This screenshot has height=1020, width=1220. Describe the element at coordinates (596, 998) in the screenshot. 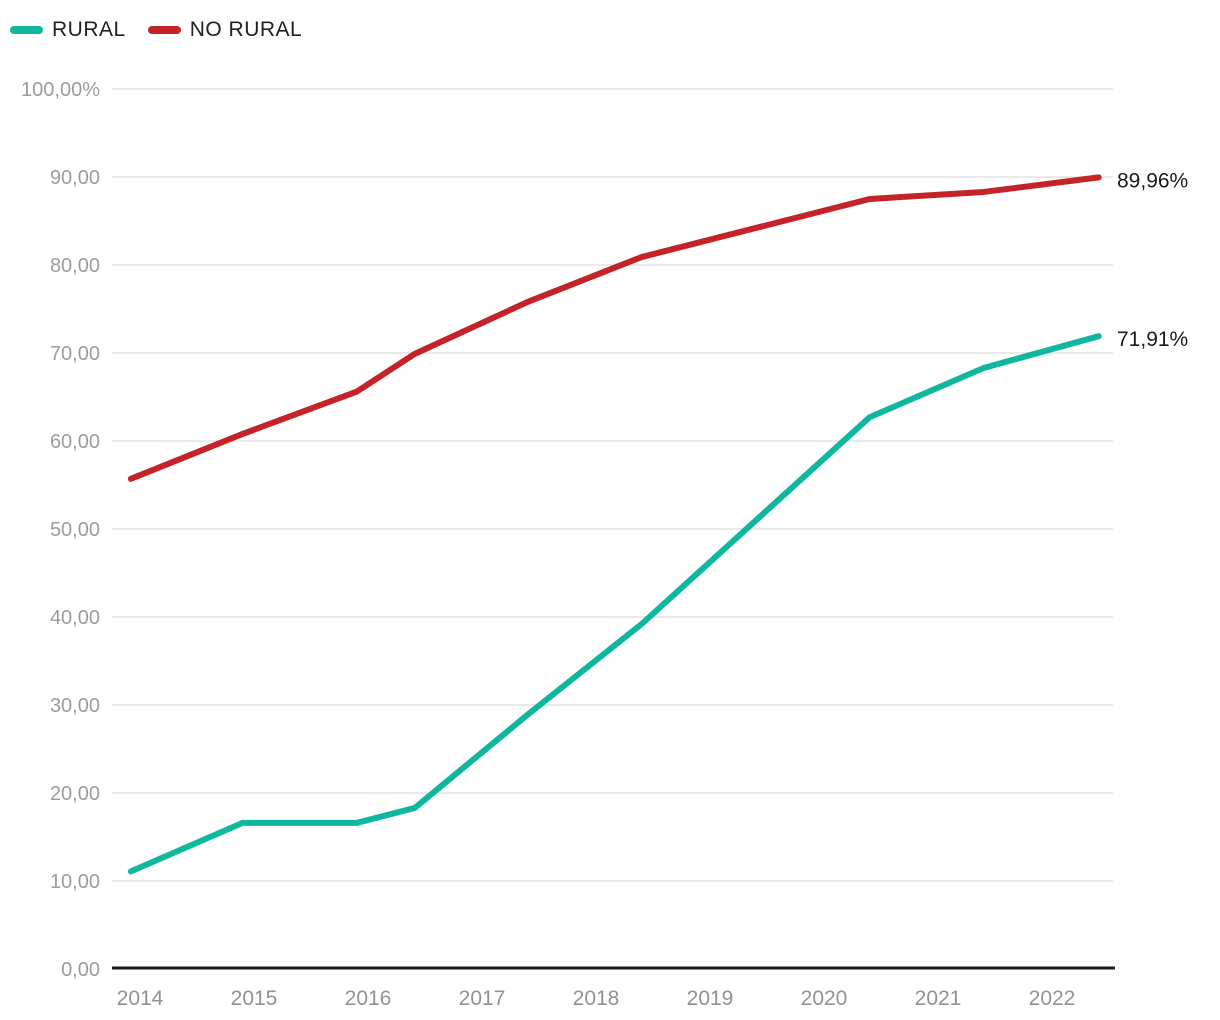

I see `x-axis-tick-label: 2018` at that location.